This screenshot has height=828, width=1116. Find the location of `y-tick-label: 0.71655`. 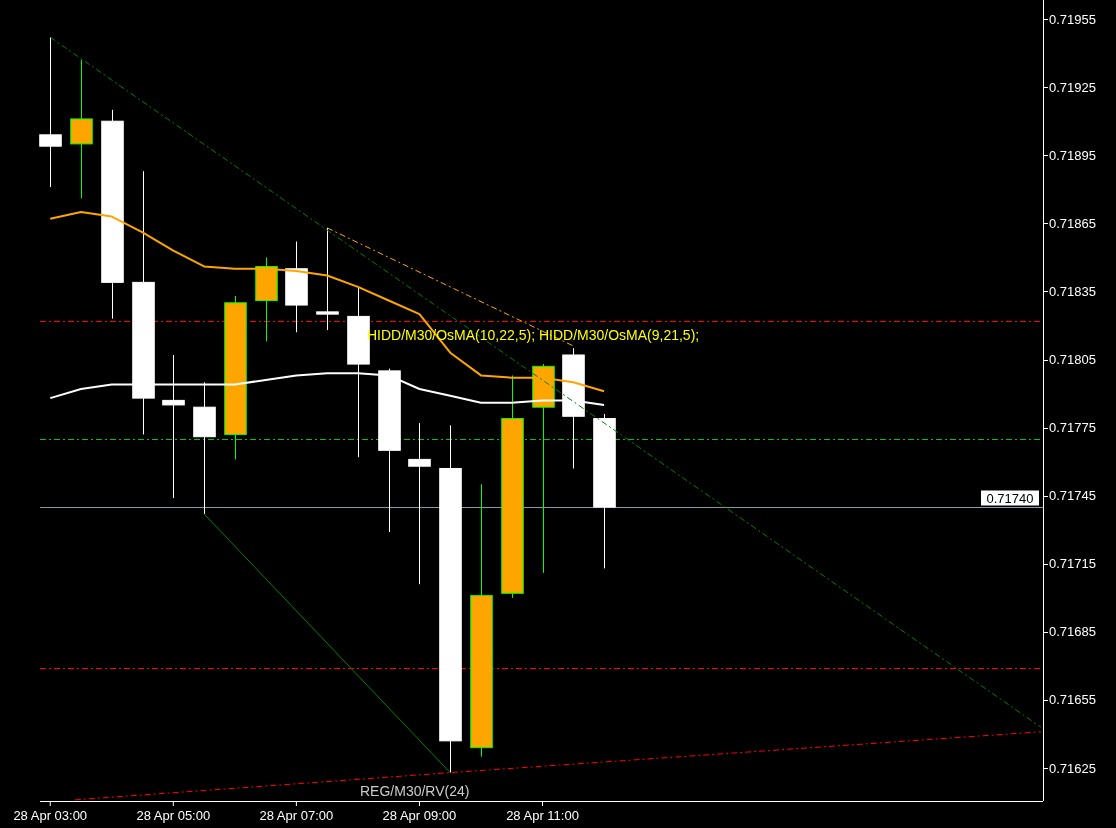

y-tick-label: 0.71655 is located at coordinates (1072, 700).